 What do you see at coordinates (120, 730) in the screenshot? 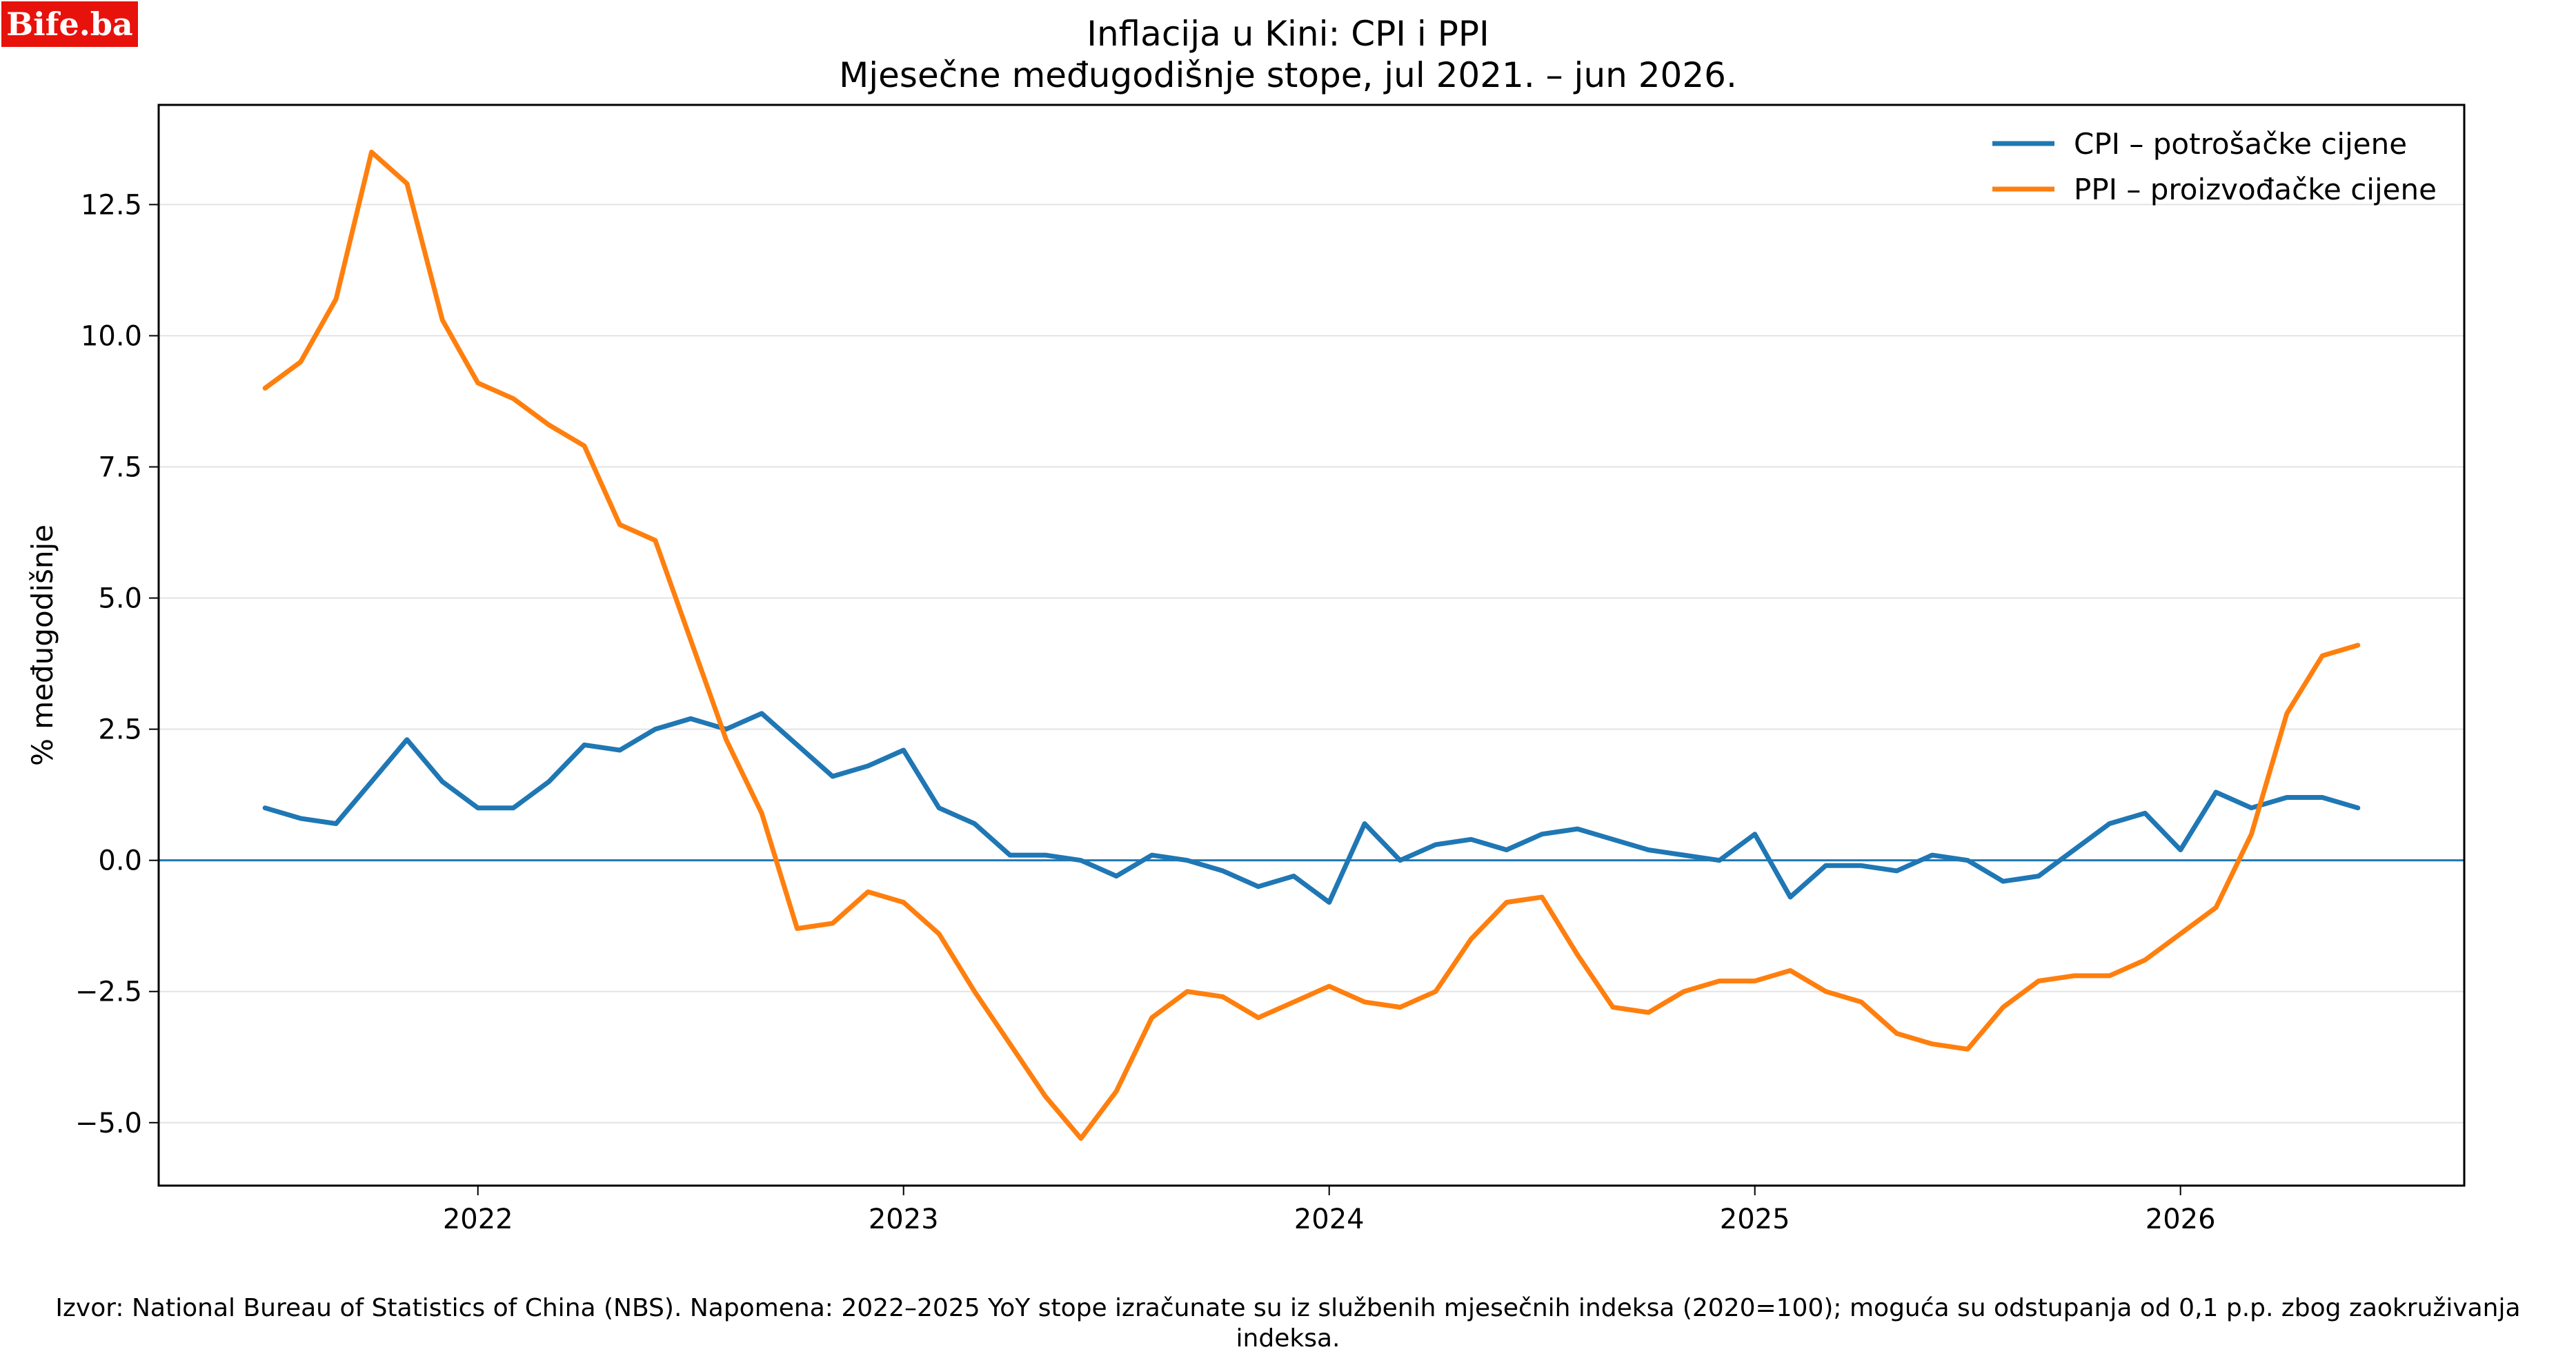
I see `y-tick-label: 2.5` at bounding box center [120, 730].